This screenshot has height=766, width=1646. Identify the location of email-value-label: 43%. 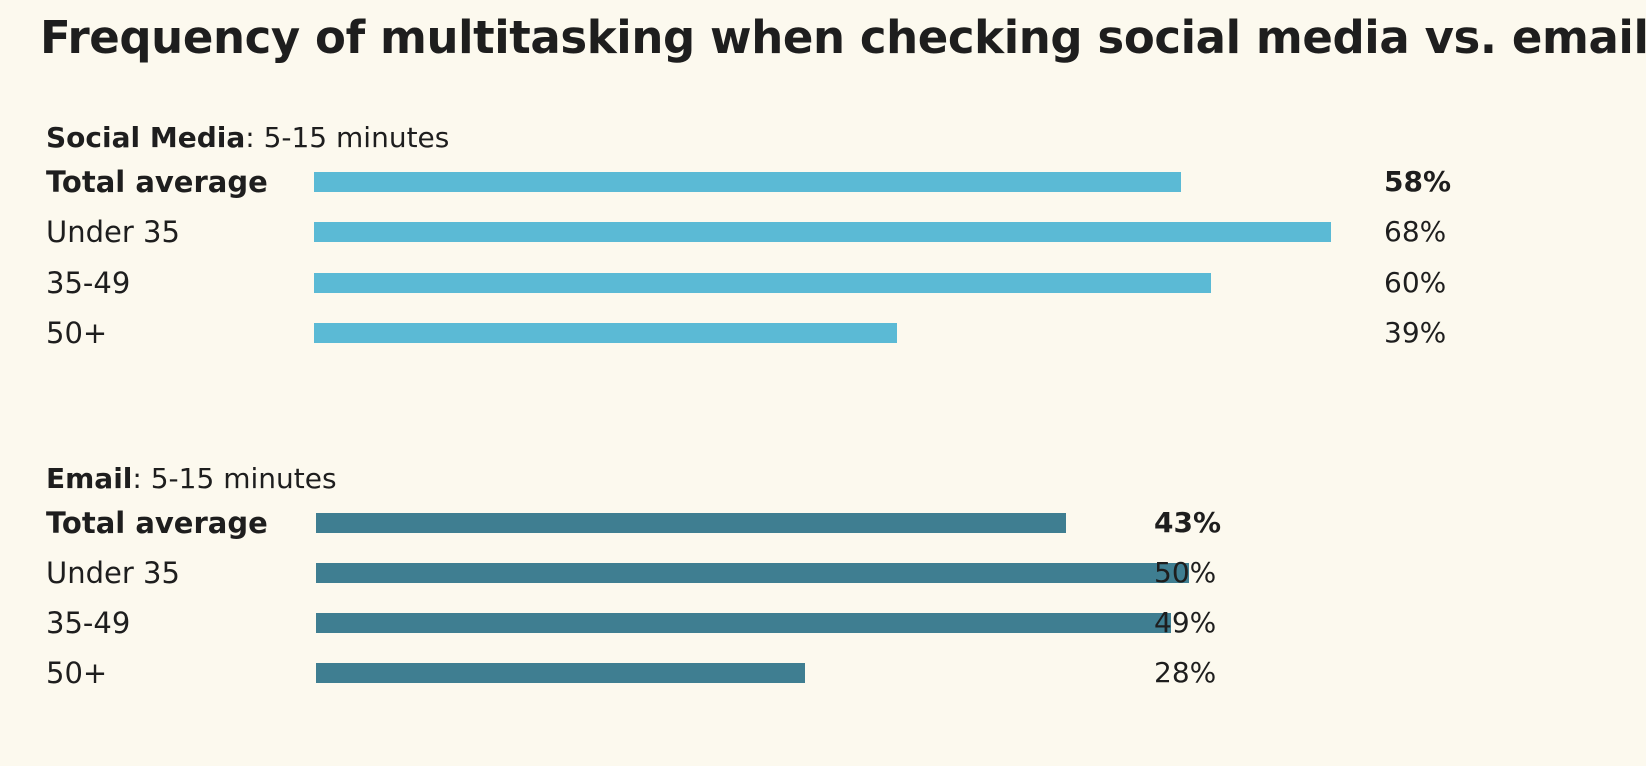
(1188, 522).